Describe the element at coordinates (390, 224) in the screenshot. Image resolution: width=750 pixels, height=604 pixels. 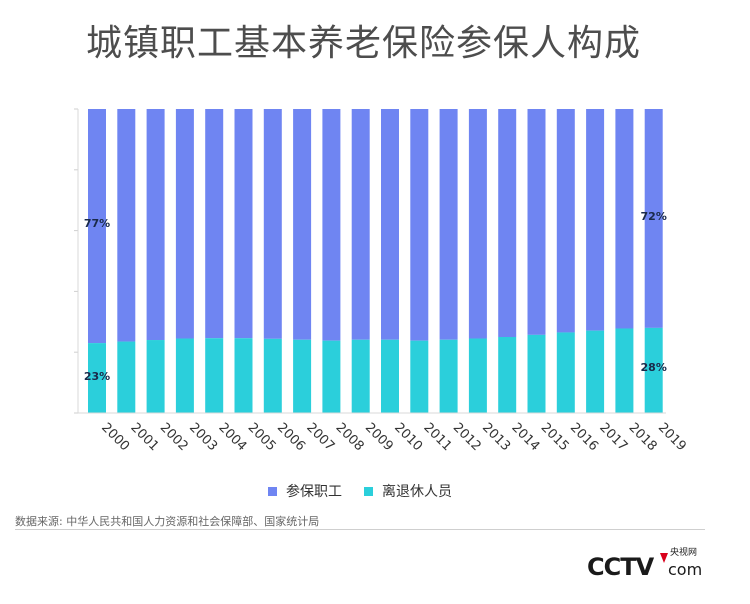
I see `bar-employees-2010` at that location.